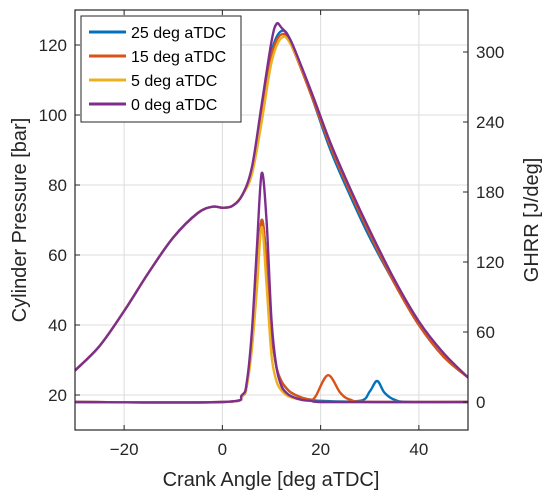 This screenshot has width=550, height=503. Describe the element at coordinates (57, 395) in the screenshot. I see `y-left-tick-label: 20` at that location.